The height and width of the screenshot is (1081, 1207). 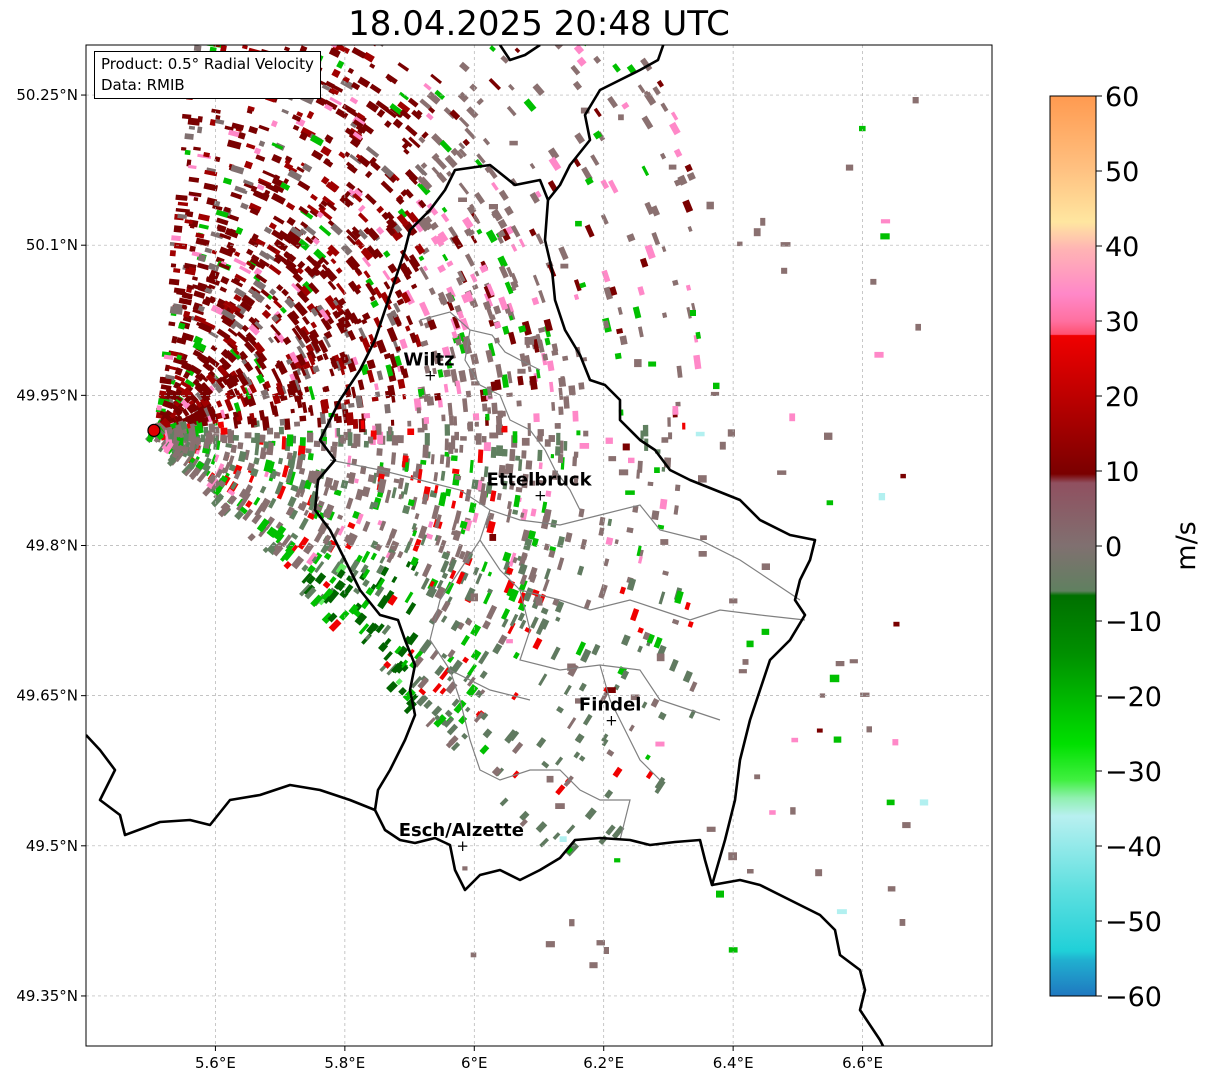 What do you see at coordinates (1133, 772) in the screenshot?
I see `colorbar-tick-label: −30` at bounding box center [1133, 772].